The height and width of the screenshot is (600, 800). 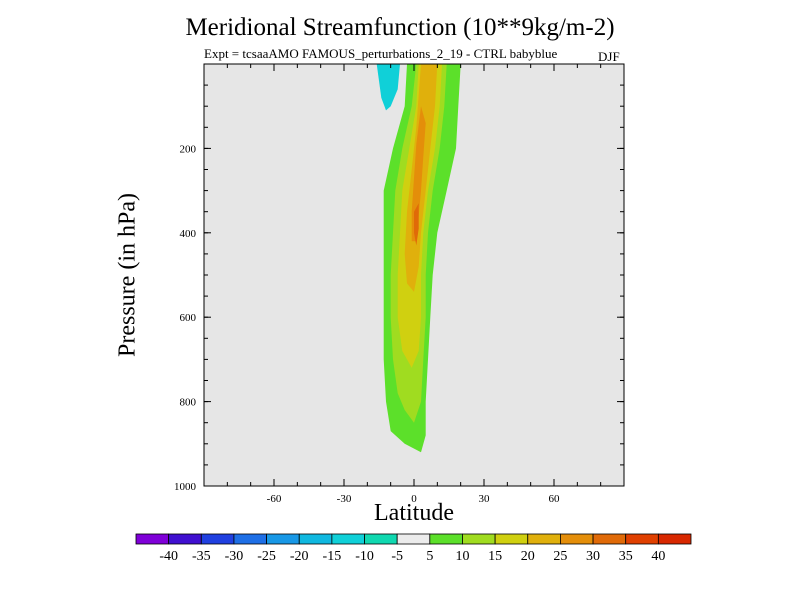 I want to click on colorbar: -40 -35 -30 -25 -20 -15 -10 -5 5 10 15 20 25 30 35 40, so click(x=413, y=548).